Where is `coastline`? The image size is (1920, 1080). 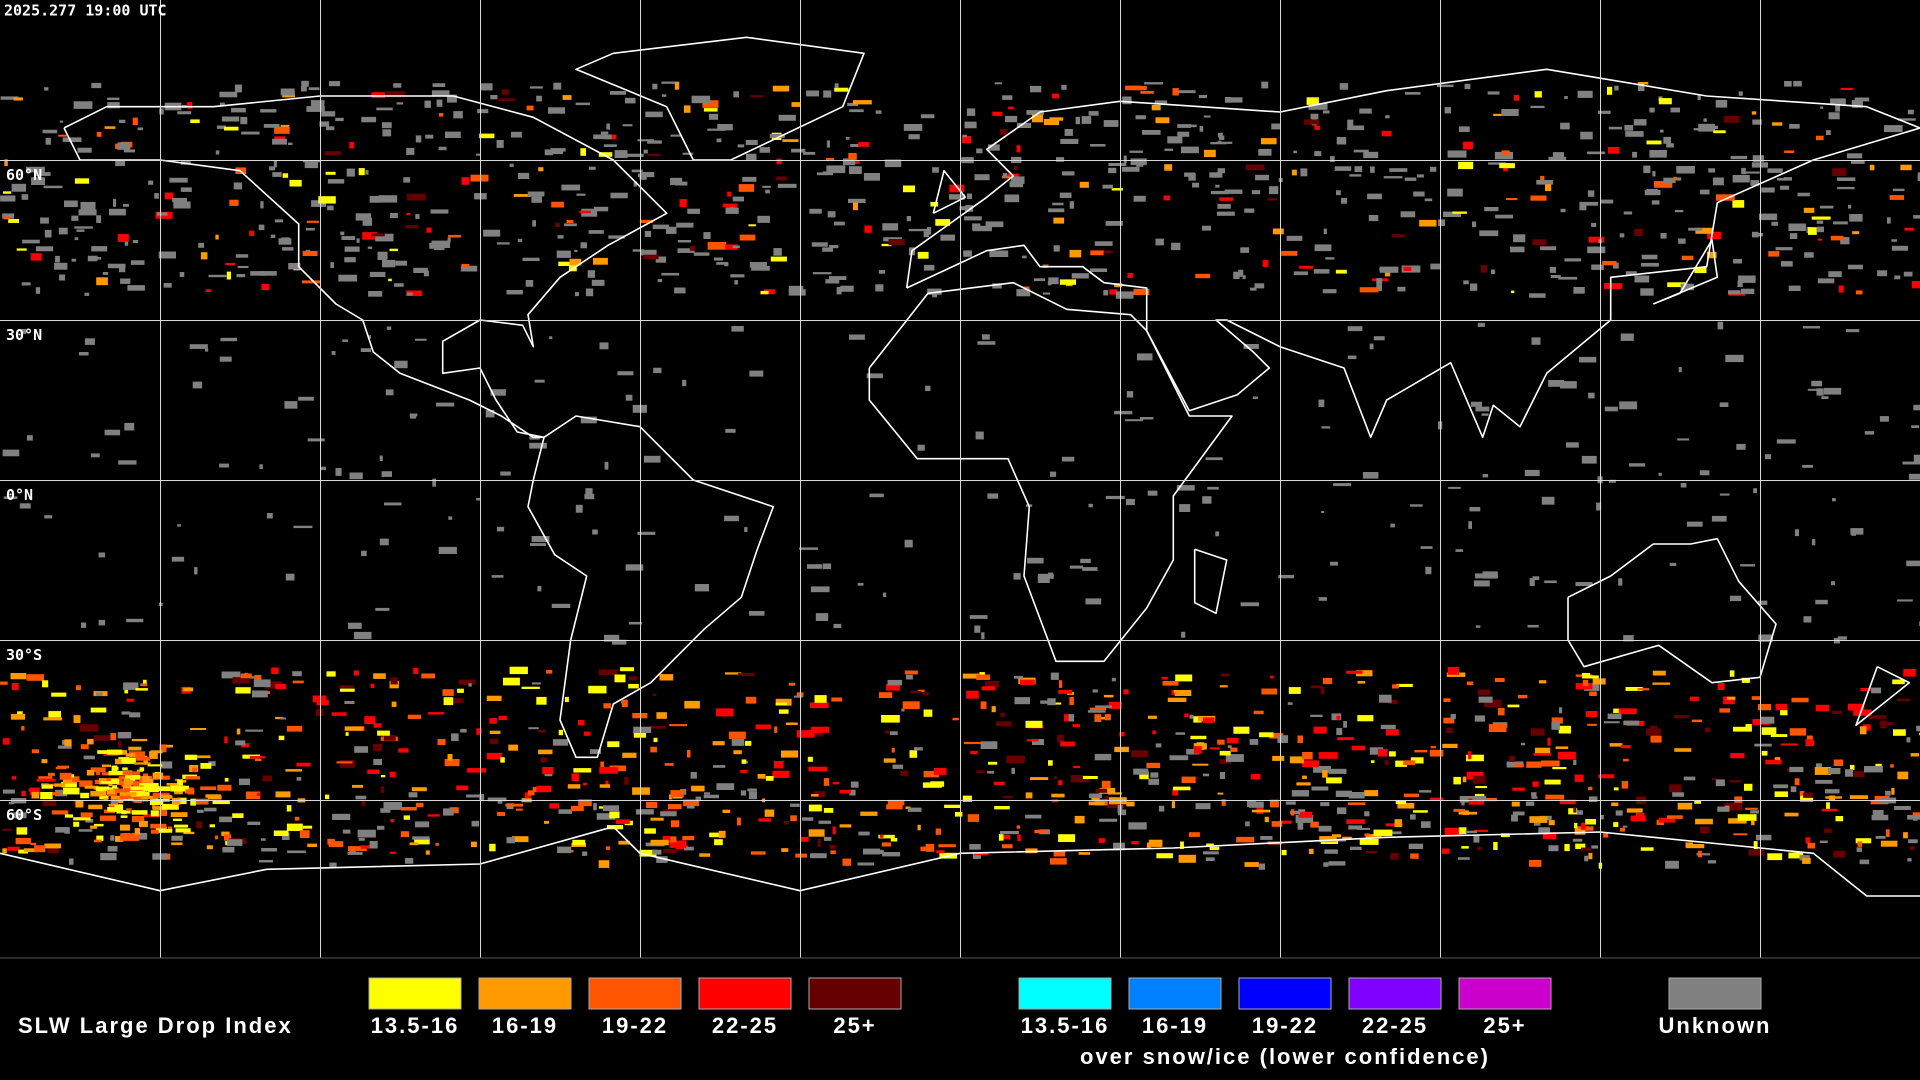
coastline is located at coordinates (949, 192).